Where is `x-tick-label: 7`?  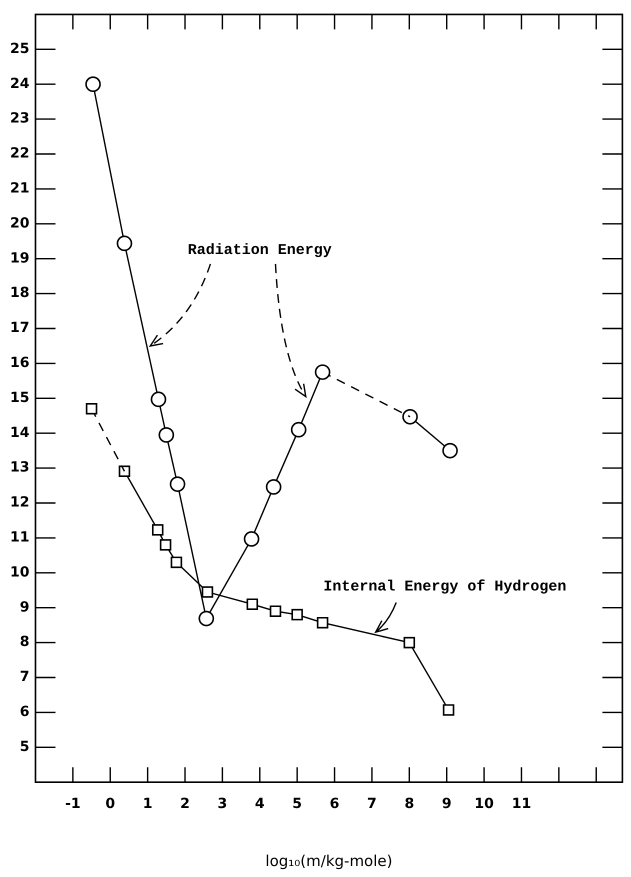
x-tick-label: 7 is located at coordinates (372, 804).